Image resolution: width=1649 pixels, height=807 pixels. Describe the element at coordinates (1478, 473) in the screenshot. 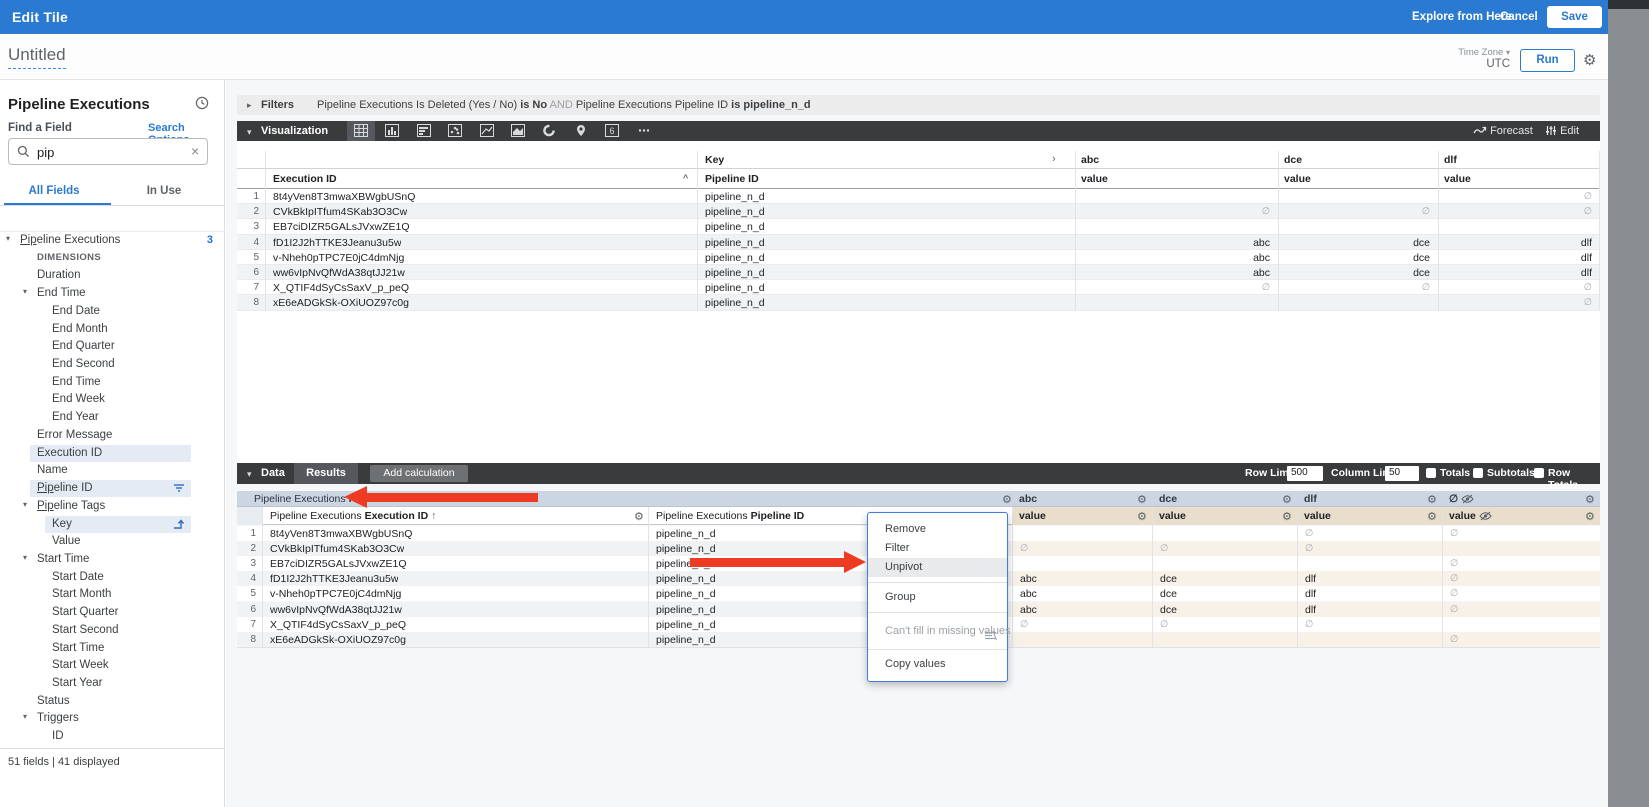

I see `subtotals-checkbox` at that location.